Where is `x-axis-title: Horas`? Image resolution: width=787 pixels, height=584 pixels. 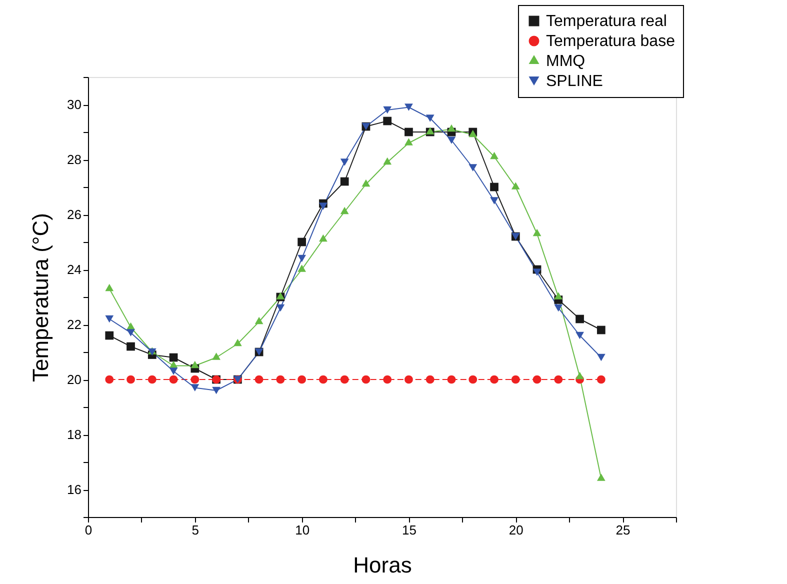
x-axis-title: Horas is located at coordinates (382, 565).